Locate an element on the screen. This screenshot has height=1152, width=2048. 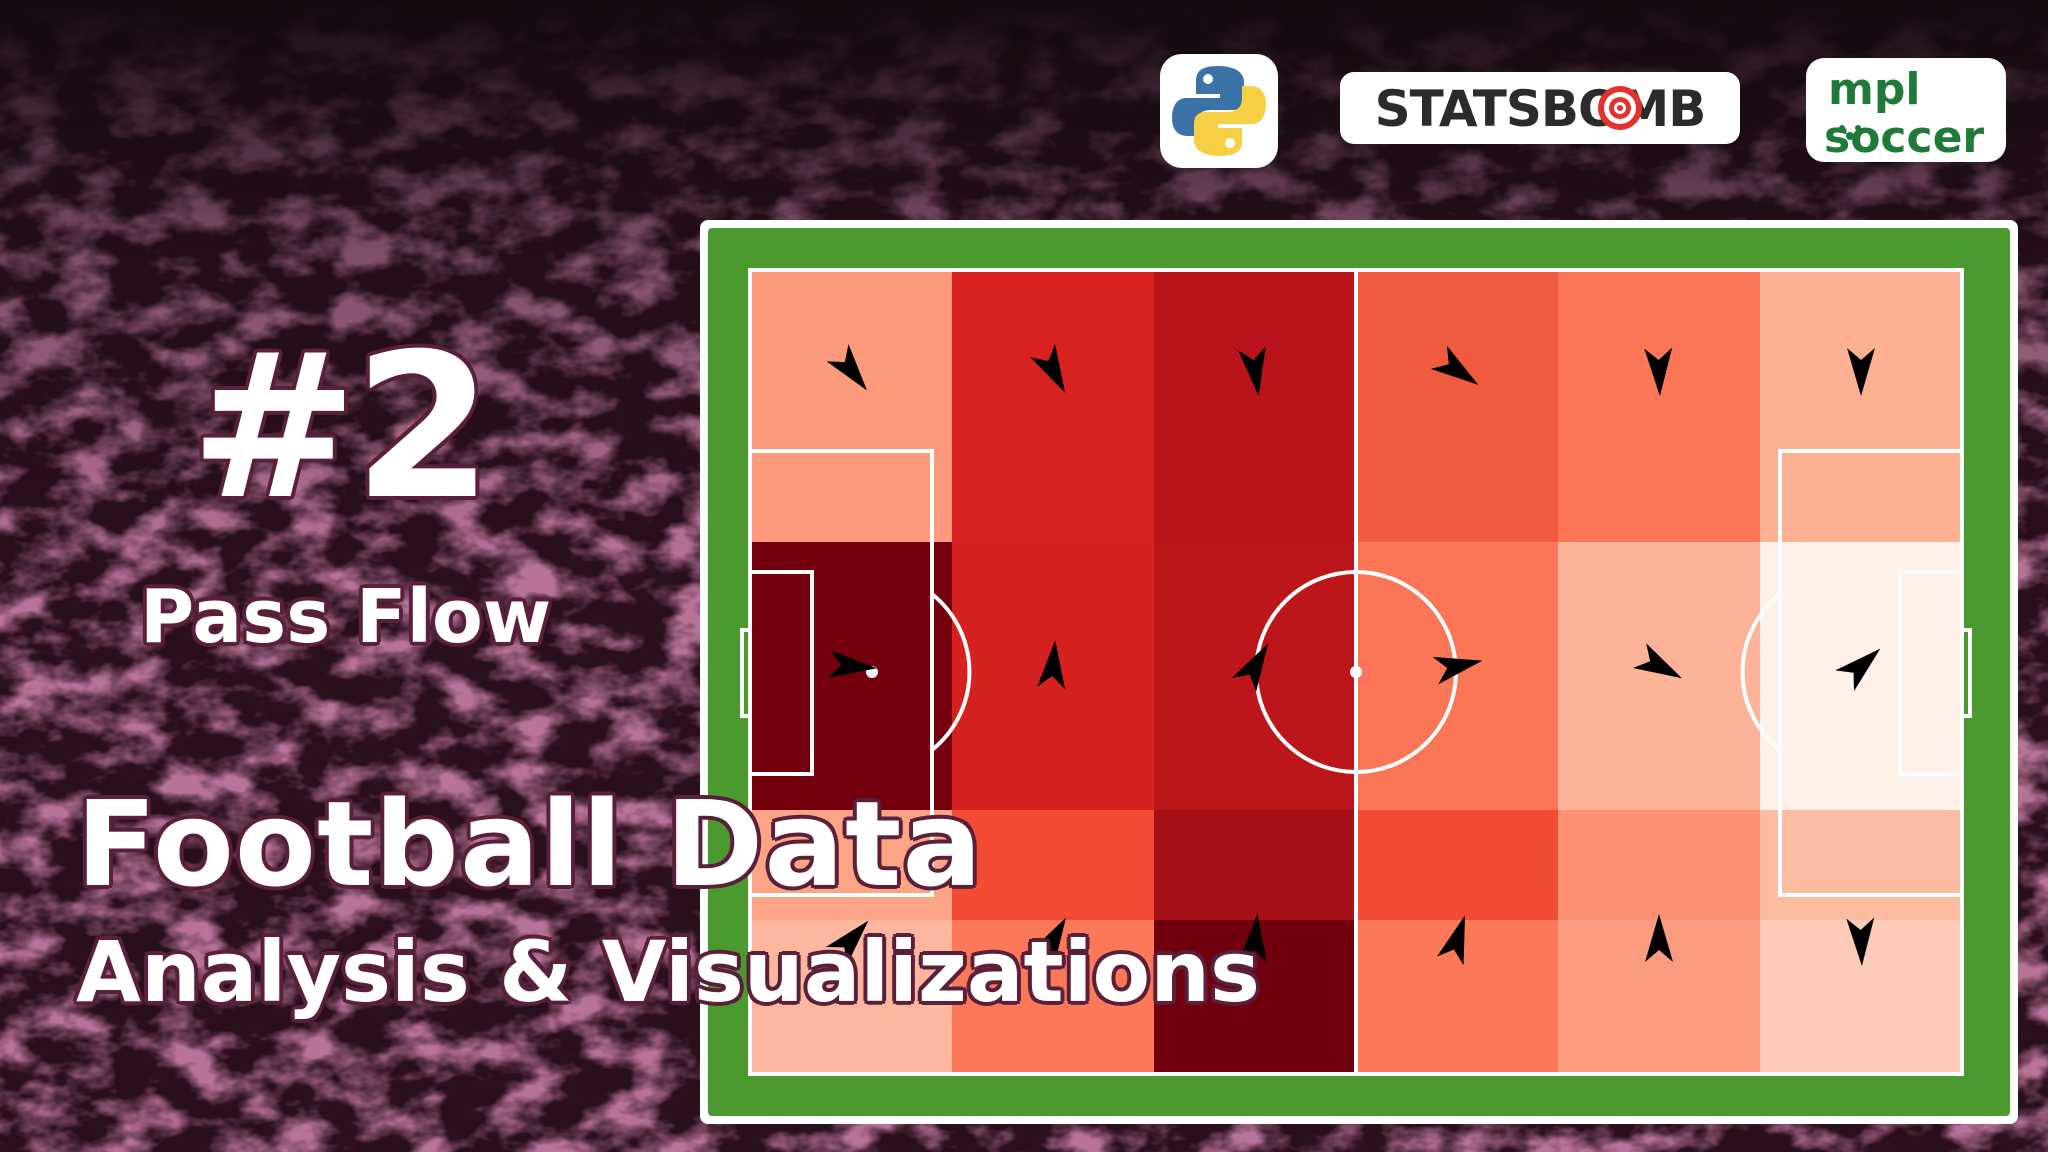
mplsoccer-logo: mpl soccer is located at coordinates (1906, 110).